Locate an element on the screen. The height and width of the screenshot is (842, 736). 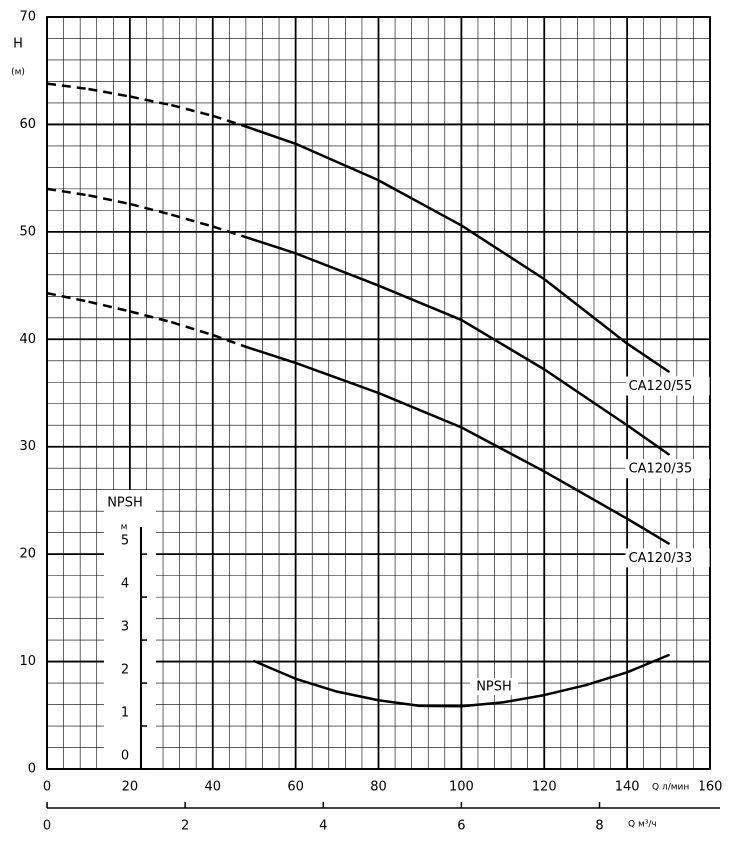
x-tick-label: 140 is located at coordinates (627, 787).